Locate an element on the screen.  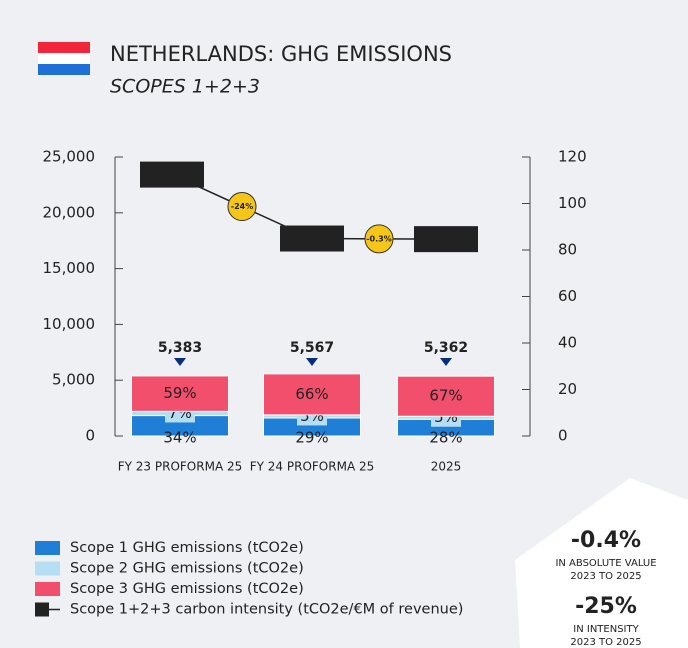
change-label: -24% is located at coordinates (242, 206).